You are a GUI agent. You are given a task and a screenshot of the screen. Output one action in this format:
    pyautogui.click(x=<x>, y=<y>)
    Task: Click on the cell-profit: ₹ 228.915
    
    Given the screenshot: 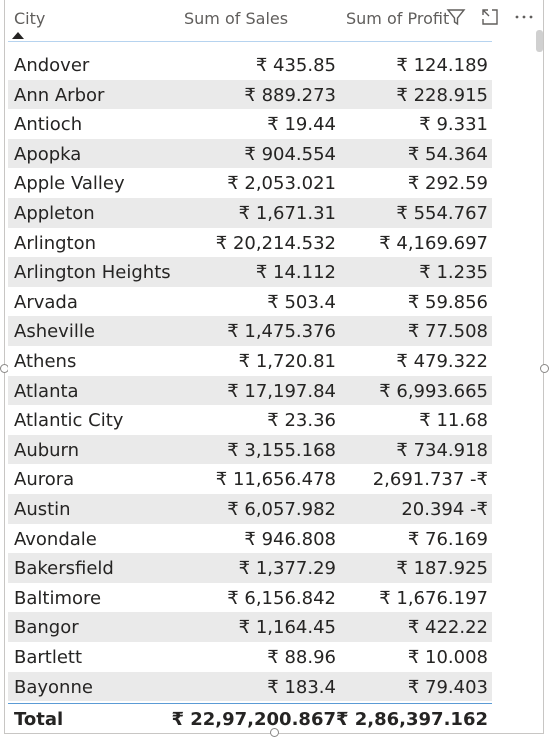 What is the action you would take?
    pyautogui.click(x=442, y=95)
    